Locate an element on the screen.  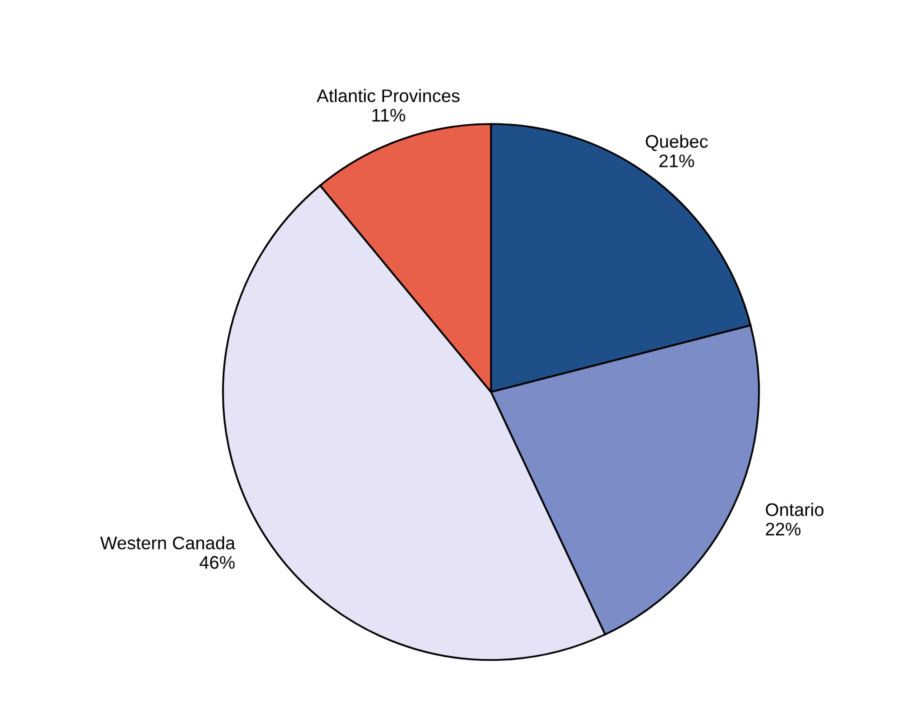
slice-label: Western Canada is located at coordinates (168, 543).